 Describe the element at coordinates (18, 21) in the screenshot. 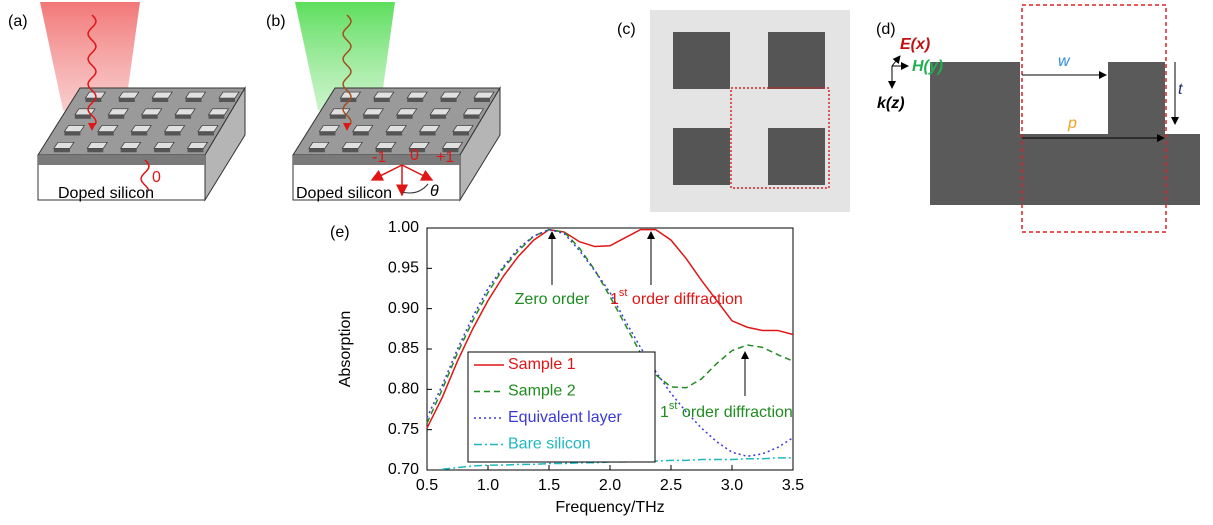

I see `panel-label: (a)` at that location.